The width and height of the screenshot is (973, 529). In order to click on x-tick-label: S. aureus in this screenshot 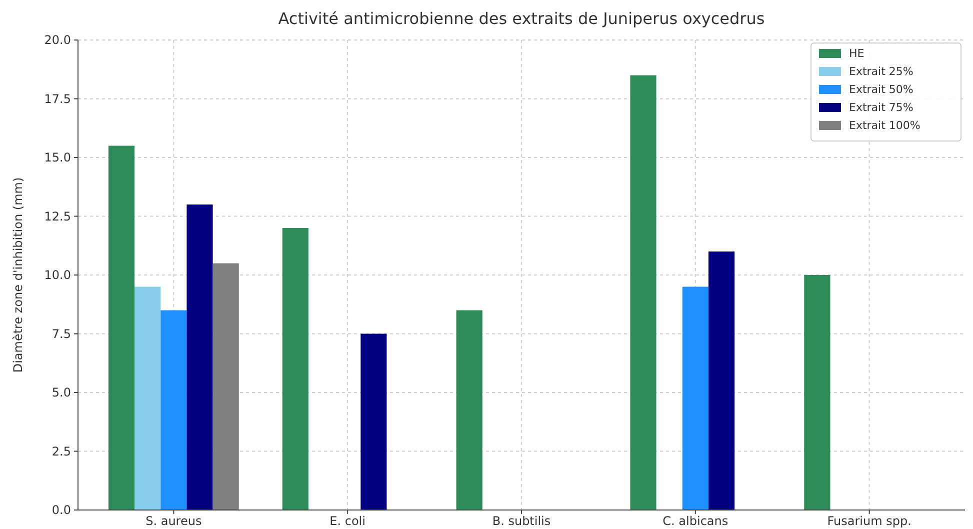, I will do `click(174, 521)`.